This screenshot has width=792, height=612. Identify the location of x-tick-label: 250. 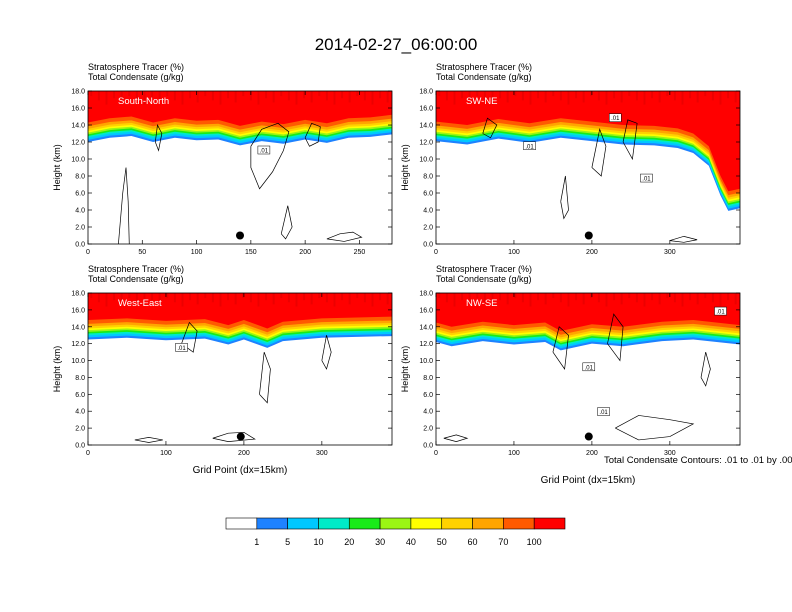
(360, 252).